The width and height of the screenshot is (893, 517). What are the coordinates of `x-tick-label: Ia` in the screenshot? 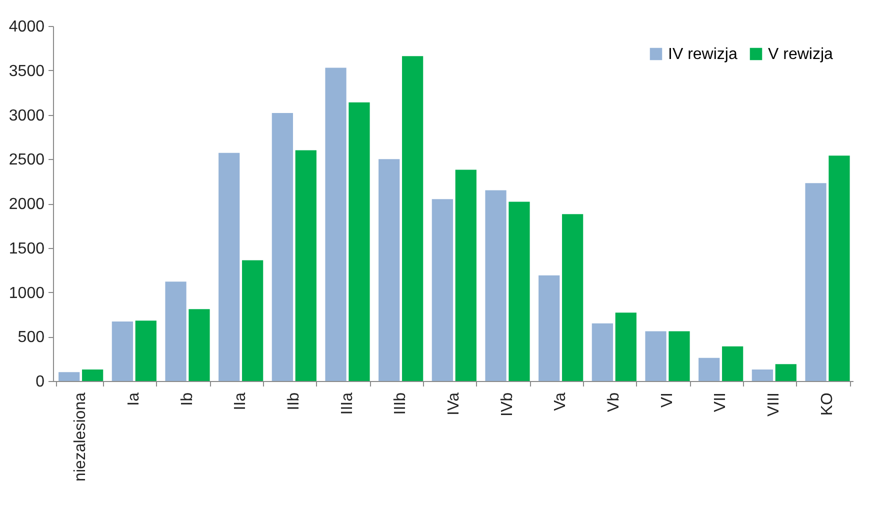 It's located at (134, 399).